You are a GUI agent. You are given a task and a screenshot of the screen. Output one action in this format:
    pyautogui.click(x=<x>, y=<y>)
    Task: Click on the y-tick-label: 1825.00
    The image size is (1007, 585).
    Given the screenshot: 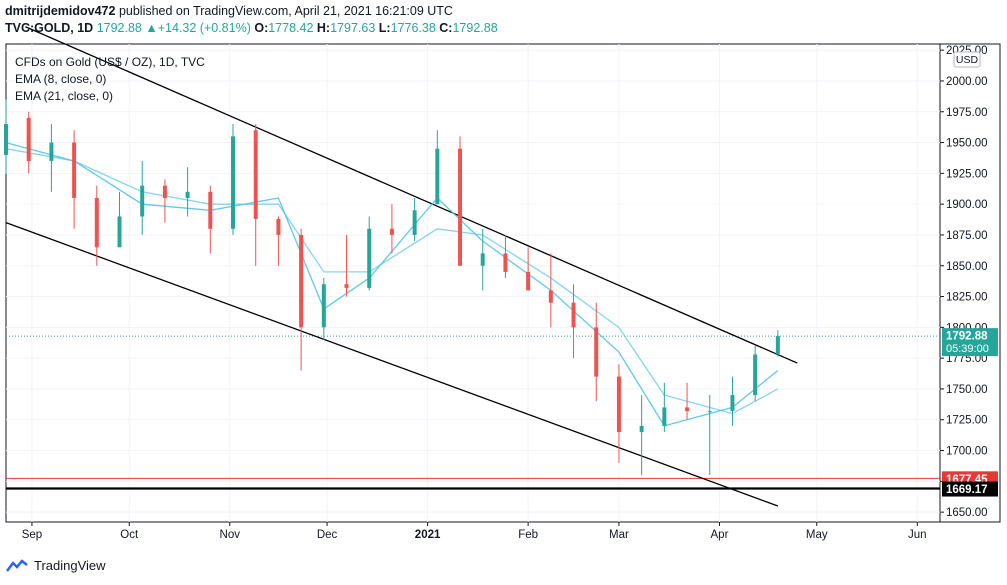 What is the action you would take?
    pyautogui.click(x=967, y=298)
    